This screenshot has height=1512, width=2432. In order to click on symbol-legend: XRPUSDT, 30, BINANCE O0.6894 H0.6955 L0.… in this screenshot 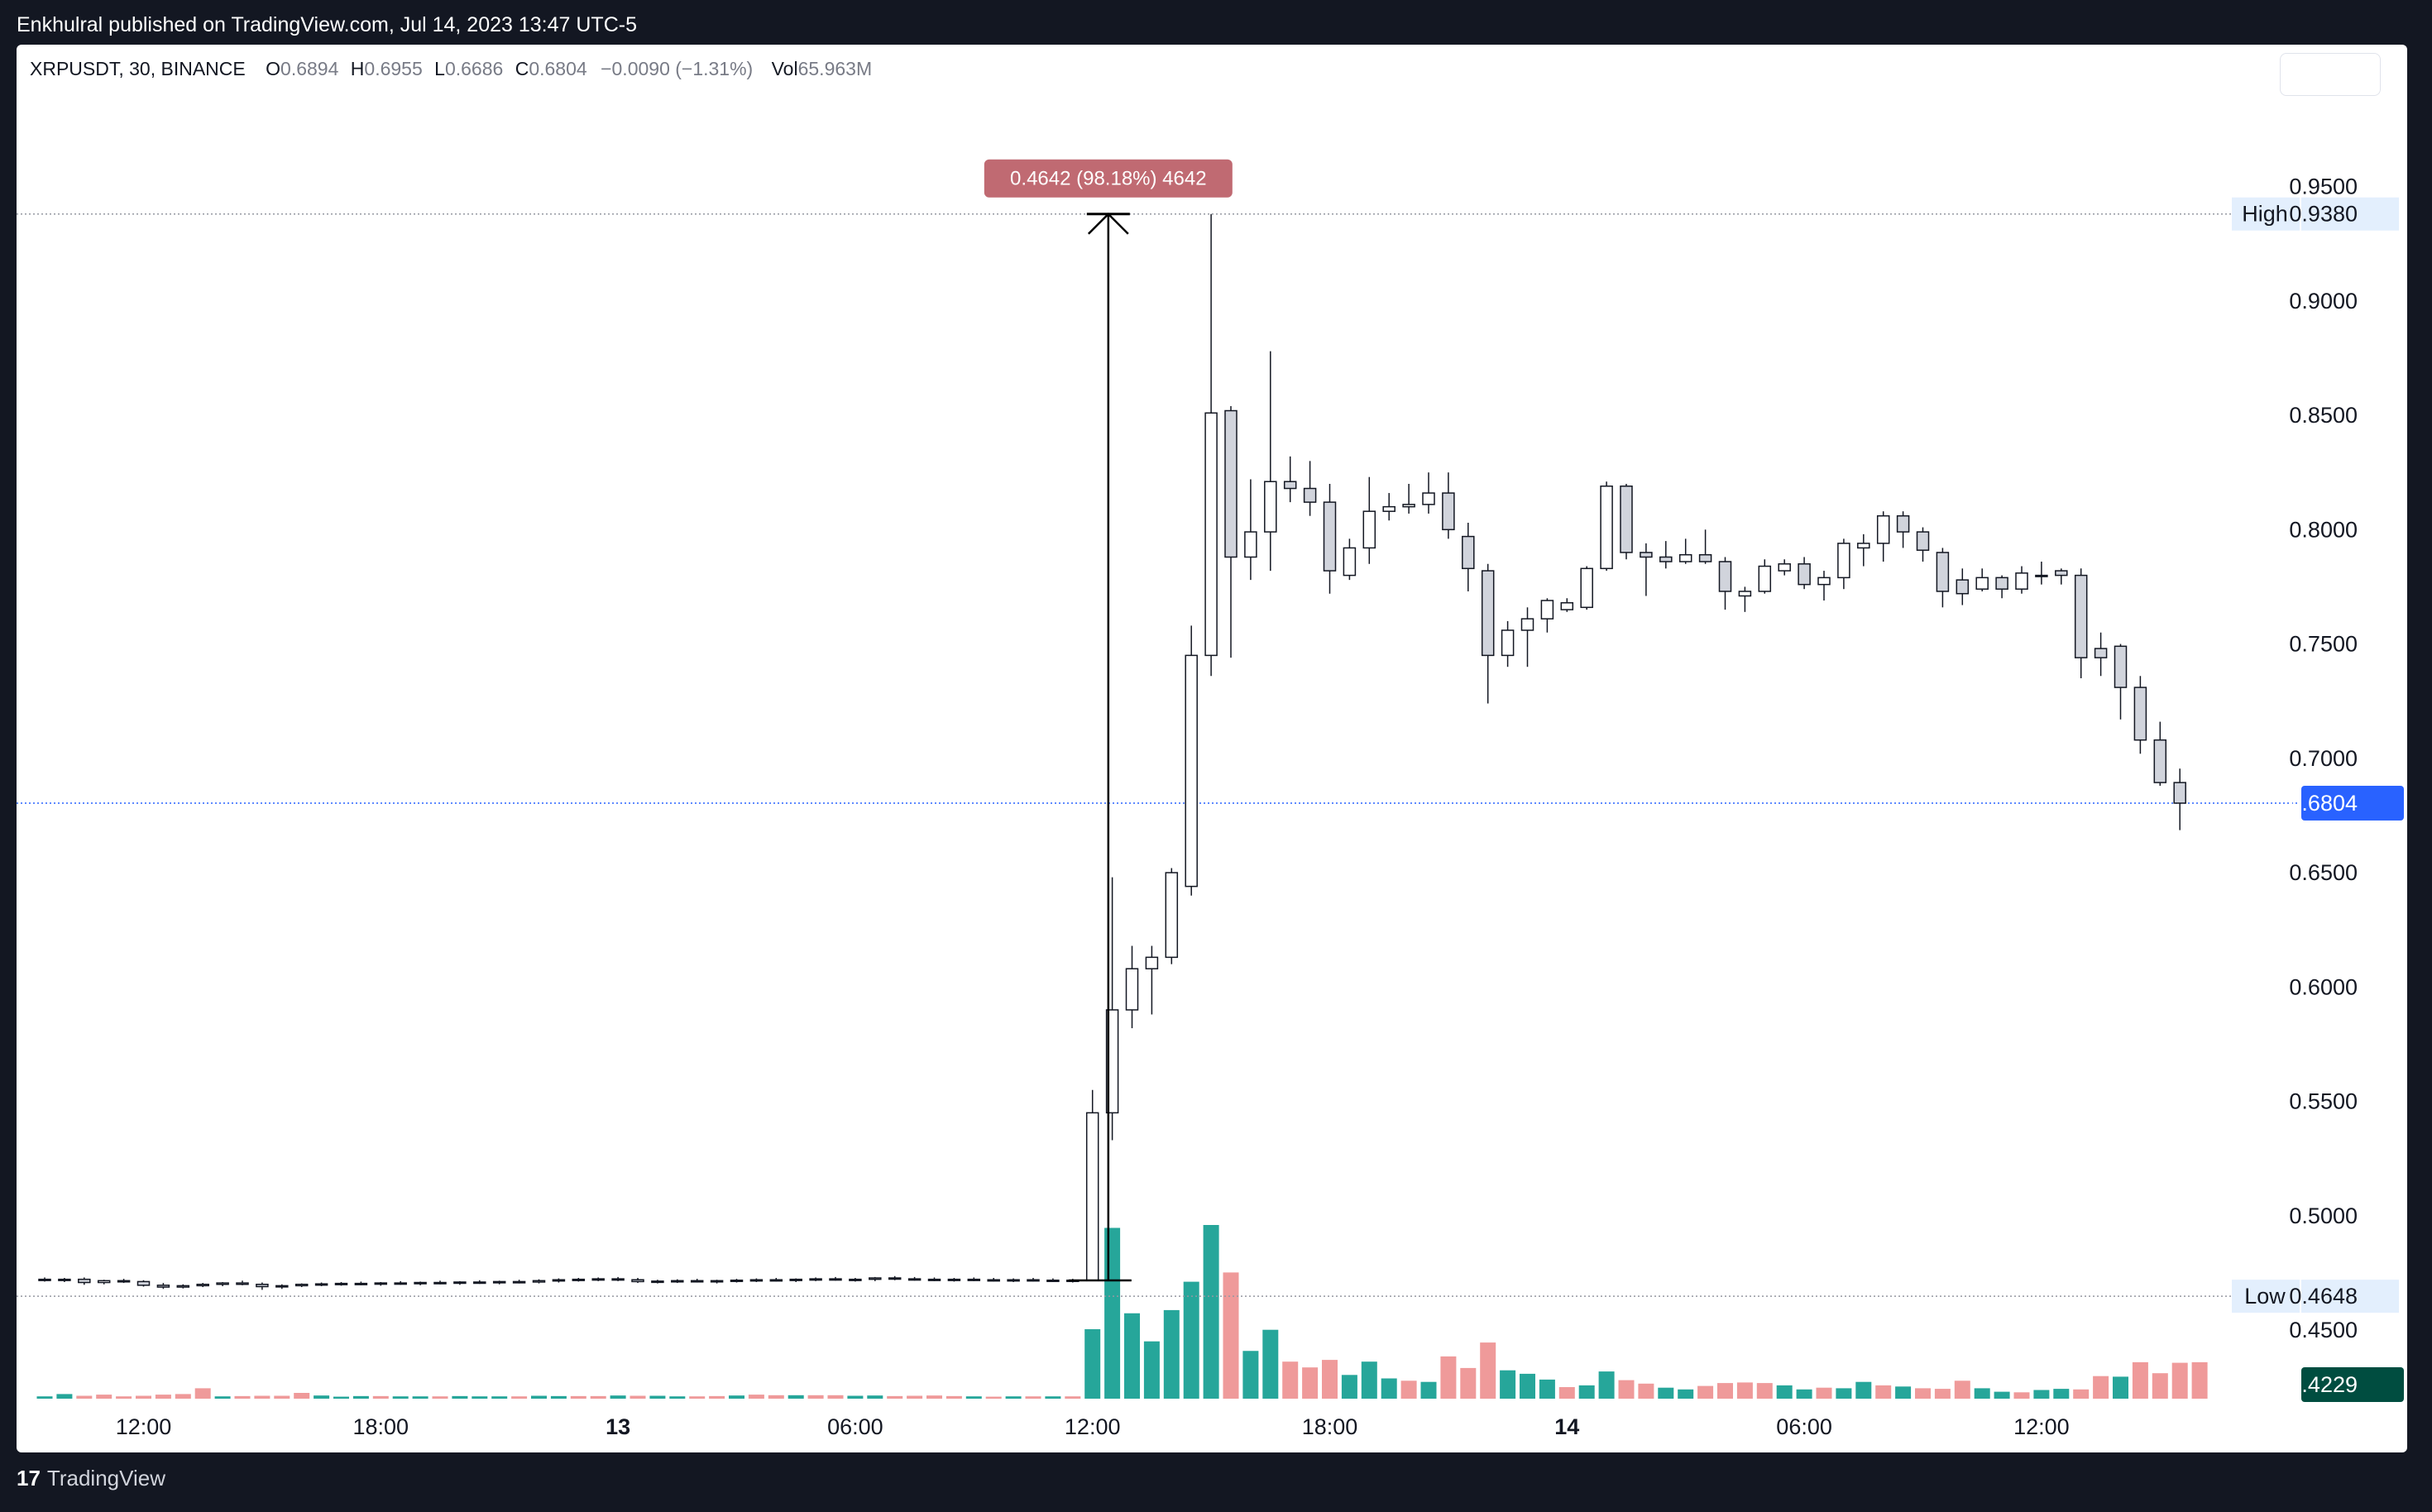, I will do `click(451, 69)`.